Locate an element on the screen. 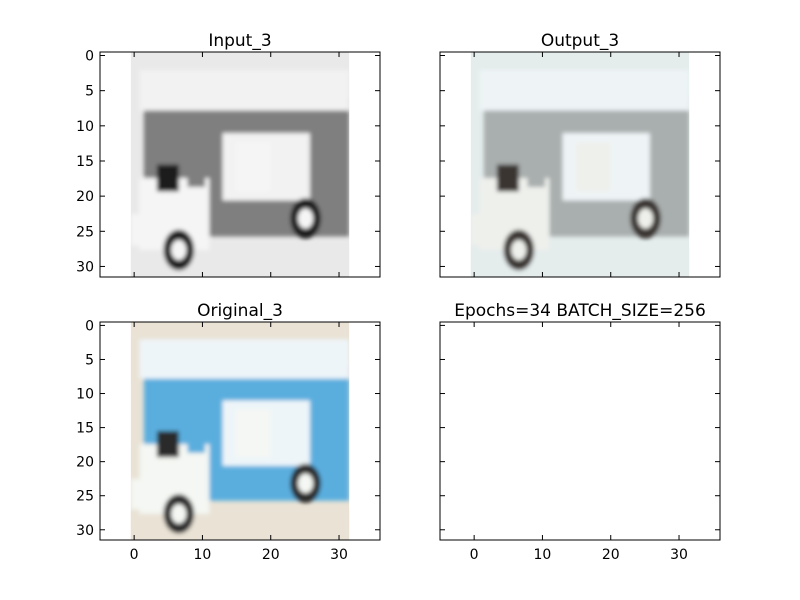  subplot-title: Epochs=34 BATCH_SIZE=256 is located at coordinates (580, 311).